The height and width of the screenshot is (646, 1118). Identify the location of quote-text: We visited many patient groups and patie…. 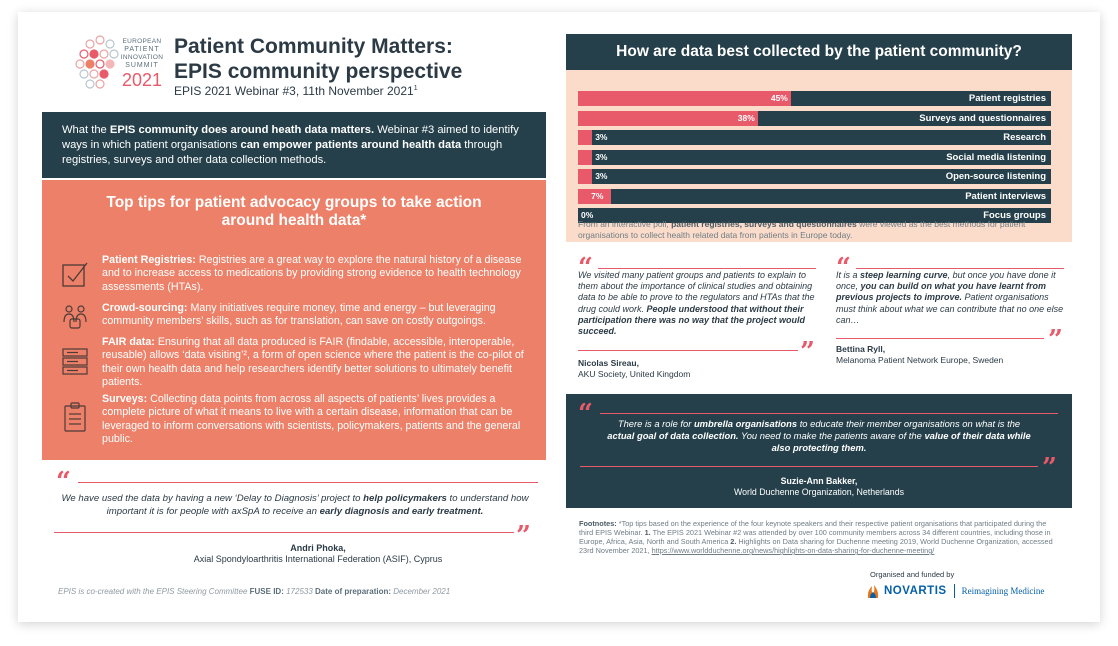
(696, 292).